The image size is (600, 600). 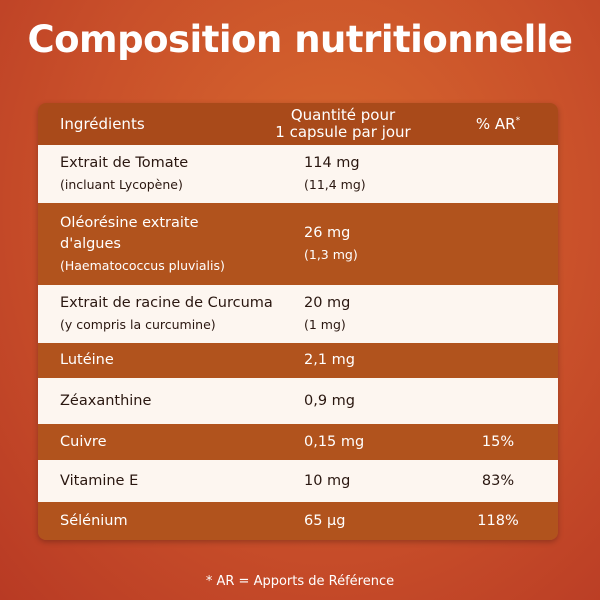 I want to click on ingredient-line: Extrait de Tomate, so click(x=124, y=163).